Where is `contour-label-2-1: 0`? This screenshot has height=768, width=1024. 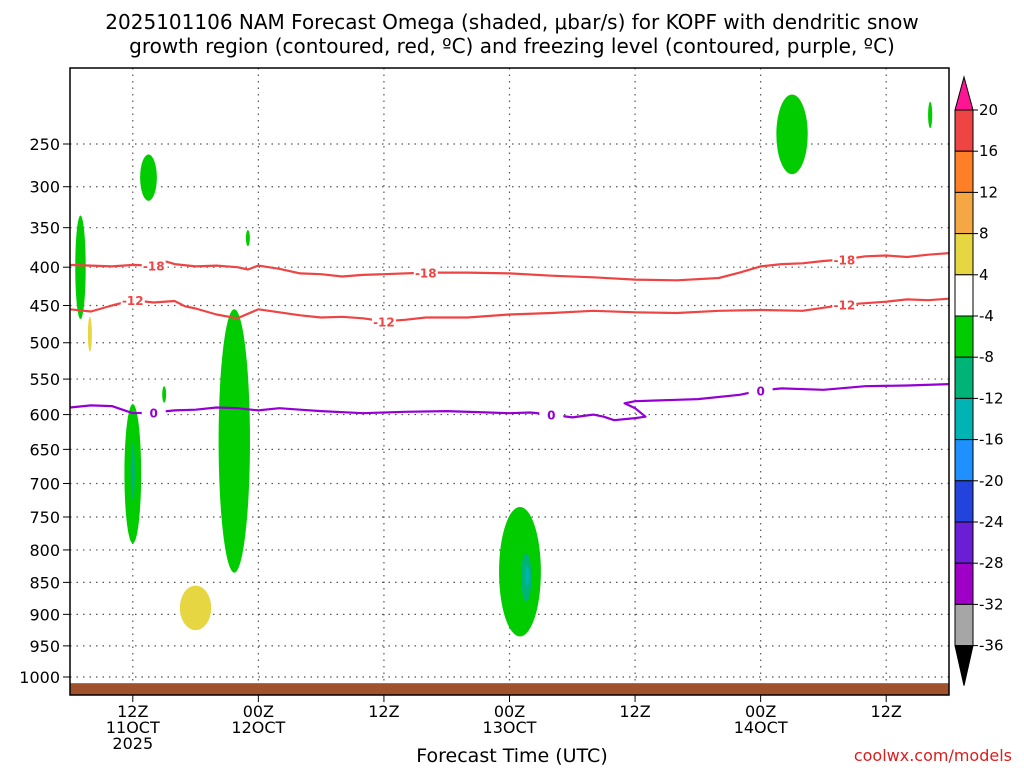 contour-label-2-1: 0 is located at coordinates (551, 416).